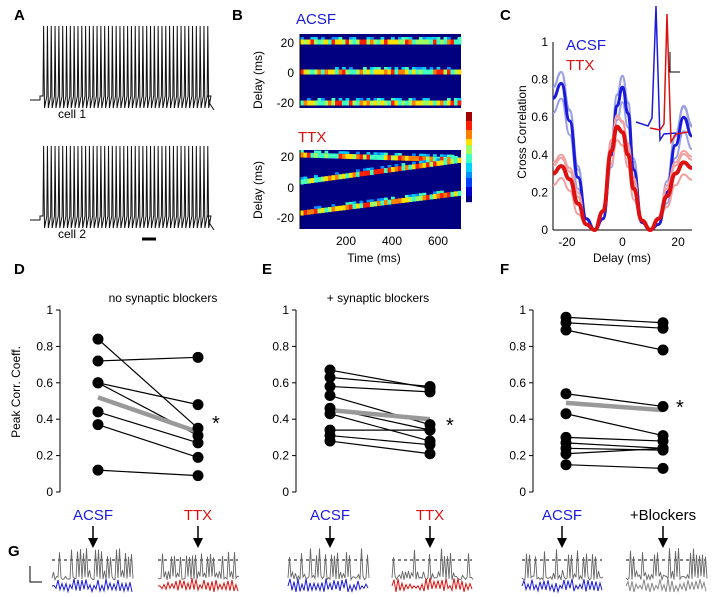  Describe the element at coordinates (517, 383) in the screenshot. I see `y-tick-label: 0.6` at that location.